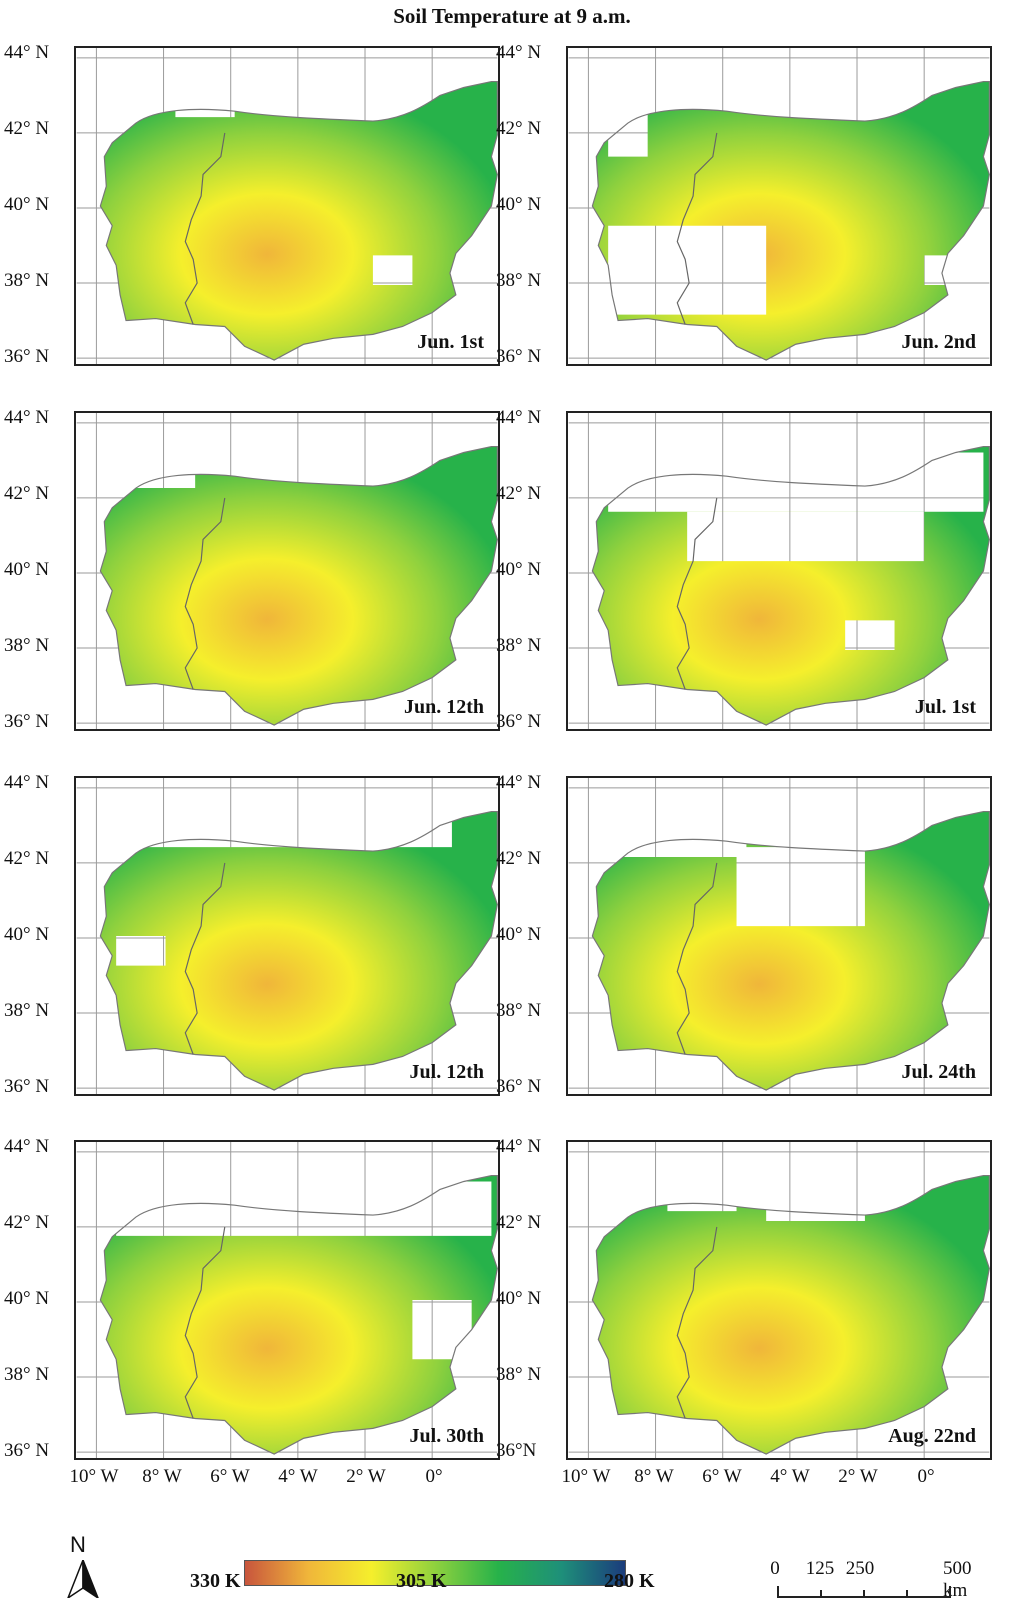 The width and height of the screenshot is (1024, 1602). I want to click on map-panel: Aug. 22nd, so click(779, 1300).